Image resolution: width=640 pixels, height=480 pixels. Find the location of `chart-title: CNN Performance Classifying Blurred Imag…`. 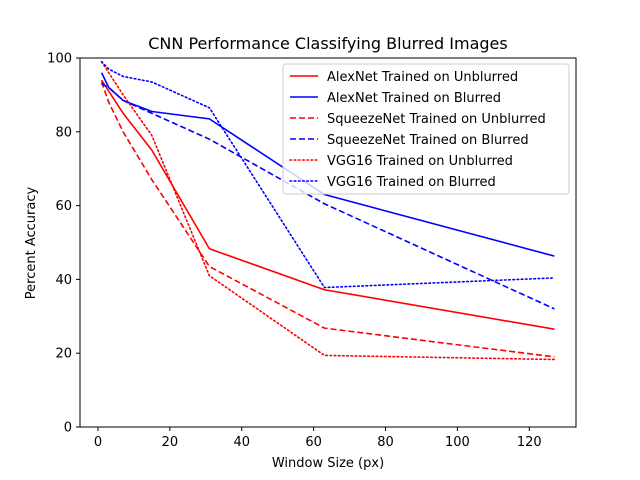

chart-title: CNN Performance Classifying Blurred Imag… is located at coordinates (327, 43).